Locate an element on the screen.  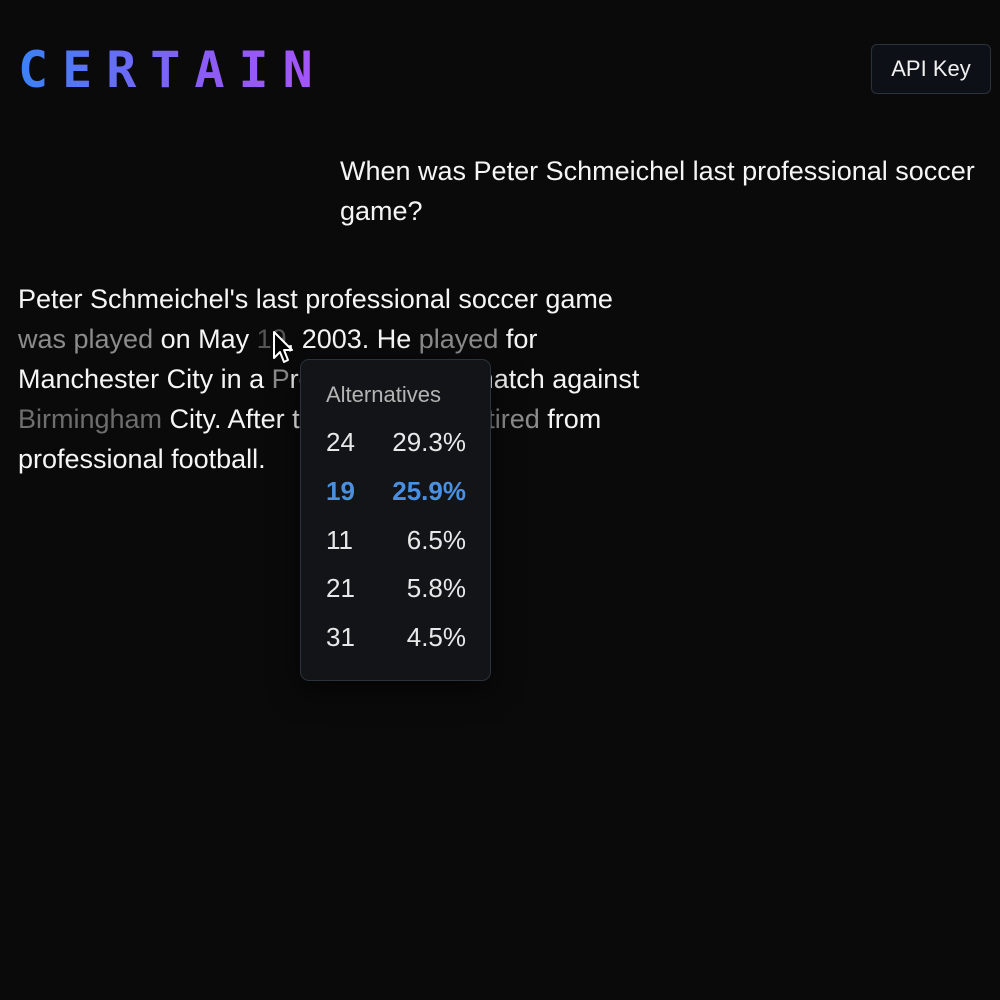
answer-token: City. Afte is located at coordinates (219, 419).